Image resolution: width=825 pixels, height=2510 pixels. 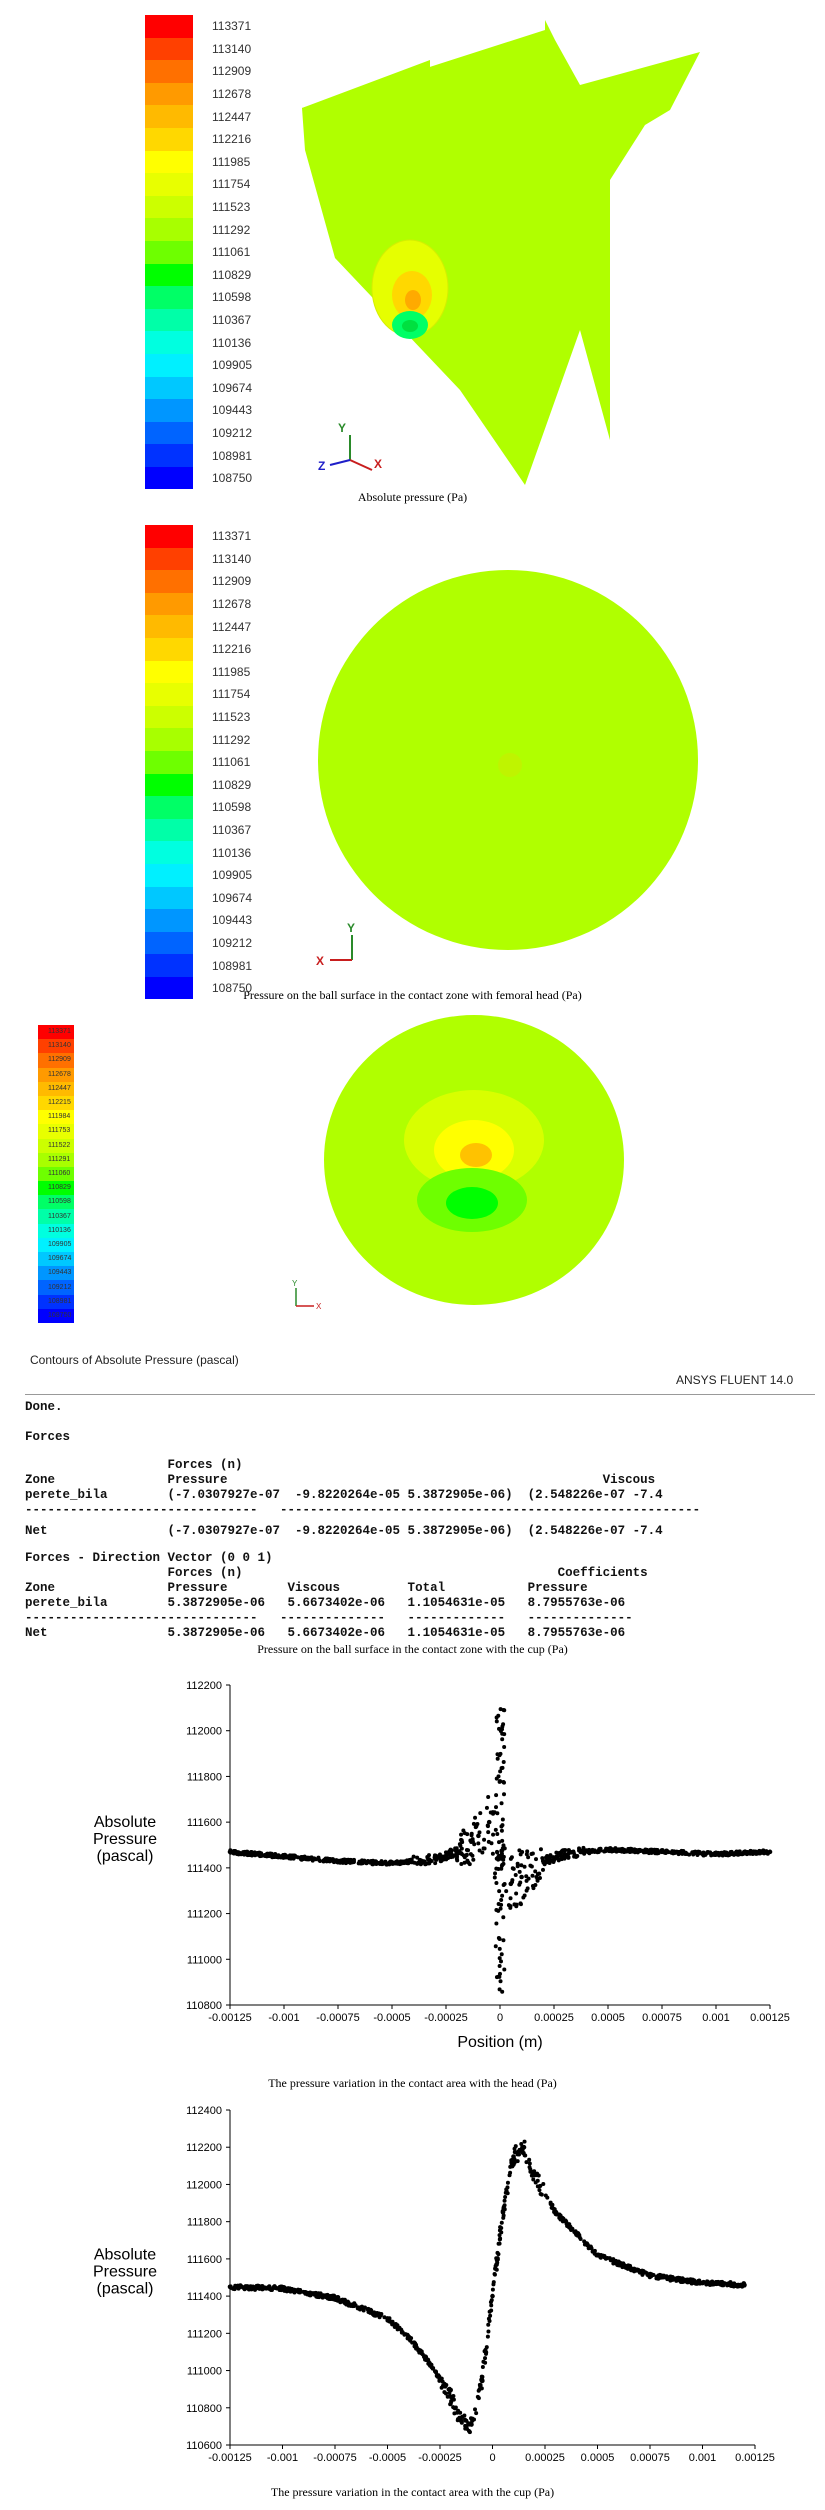 What do you see at coordinates (232, 784) in the screenshot?
I see `colorbar-label: 110829` at bounding box center [232, 784].